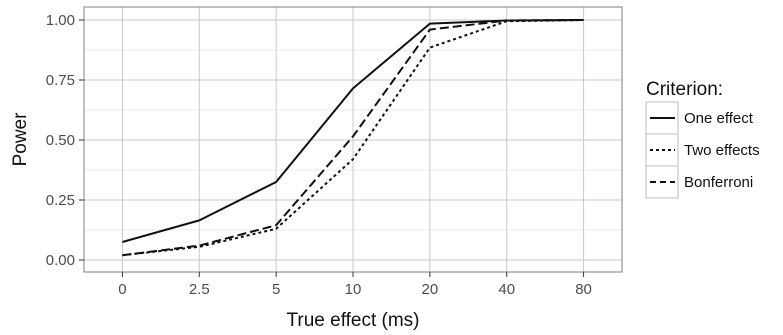 This screenshot has width=783, height=335. I want to click on y-tick-label: 0.25, so click(60, 200).